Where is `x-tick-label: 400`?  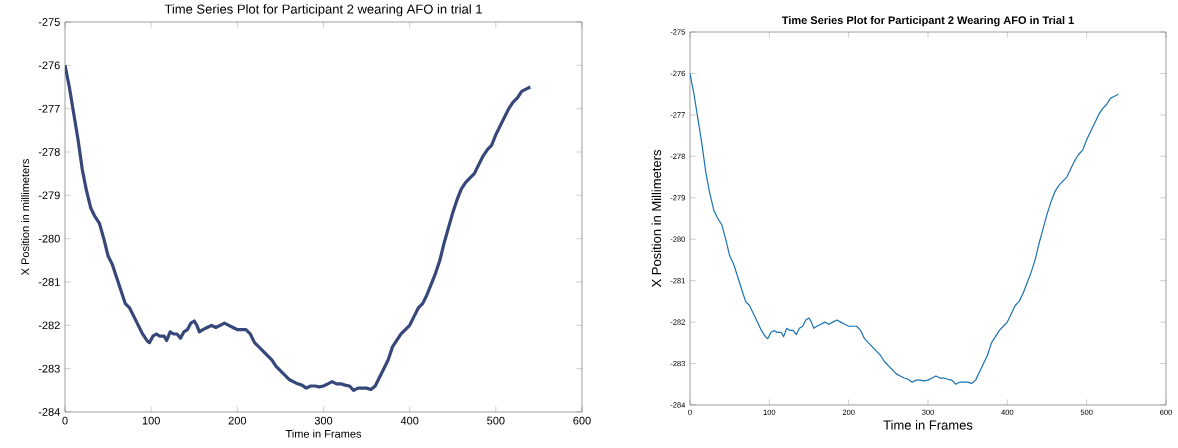
x-tick-label: 400 is located at coordinates (409, 420).